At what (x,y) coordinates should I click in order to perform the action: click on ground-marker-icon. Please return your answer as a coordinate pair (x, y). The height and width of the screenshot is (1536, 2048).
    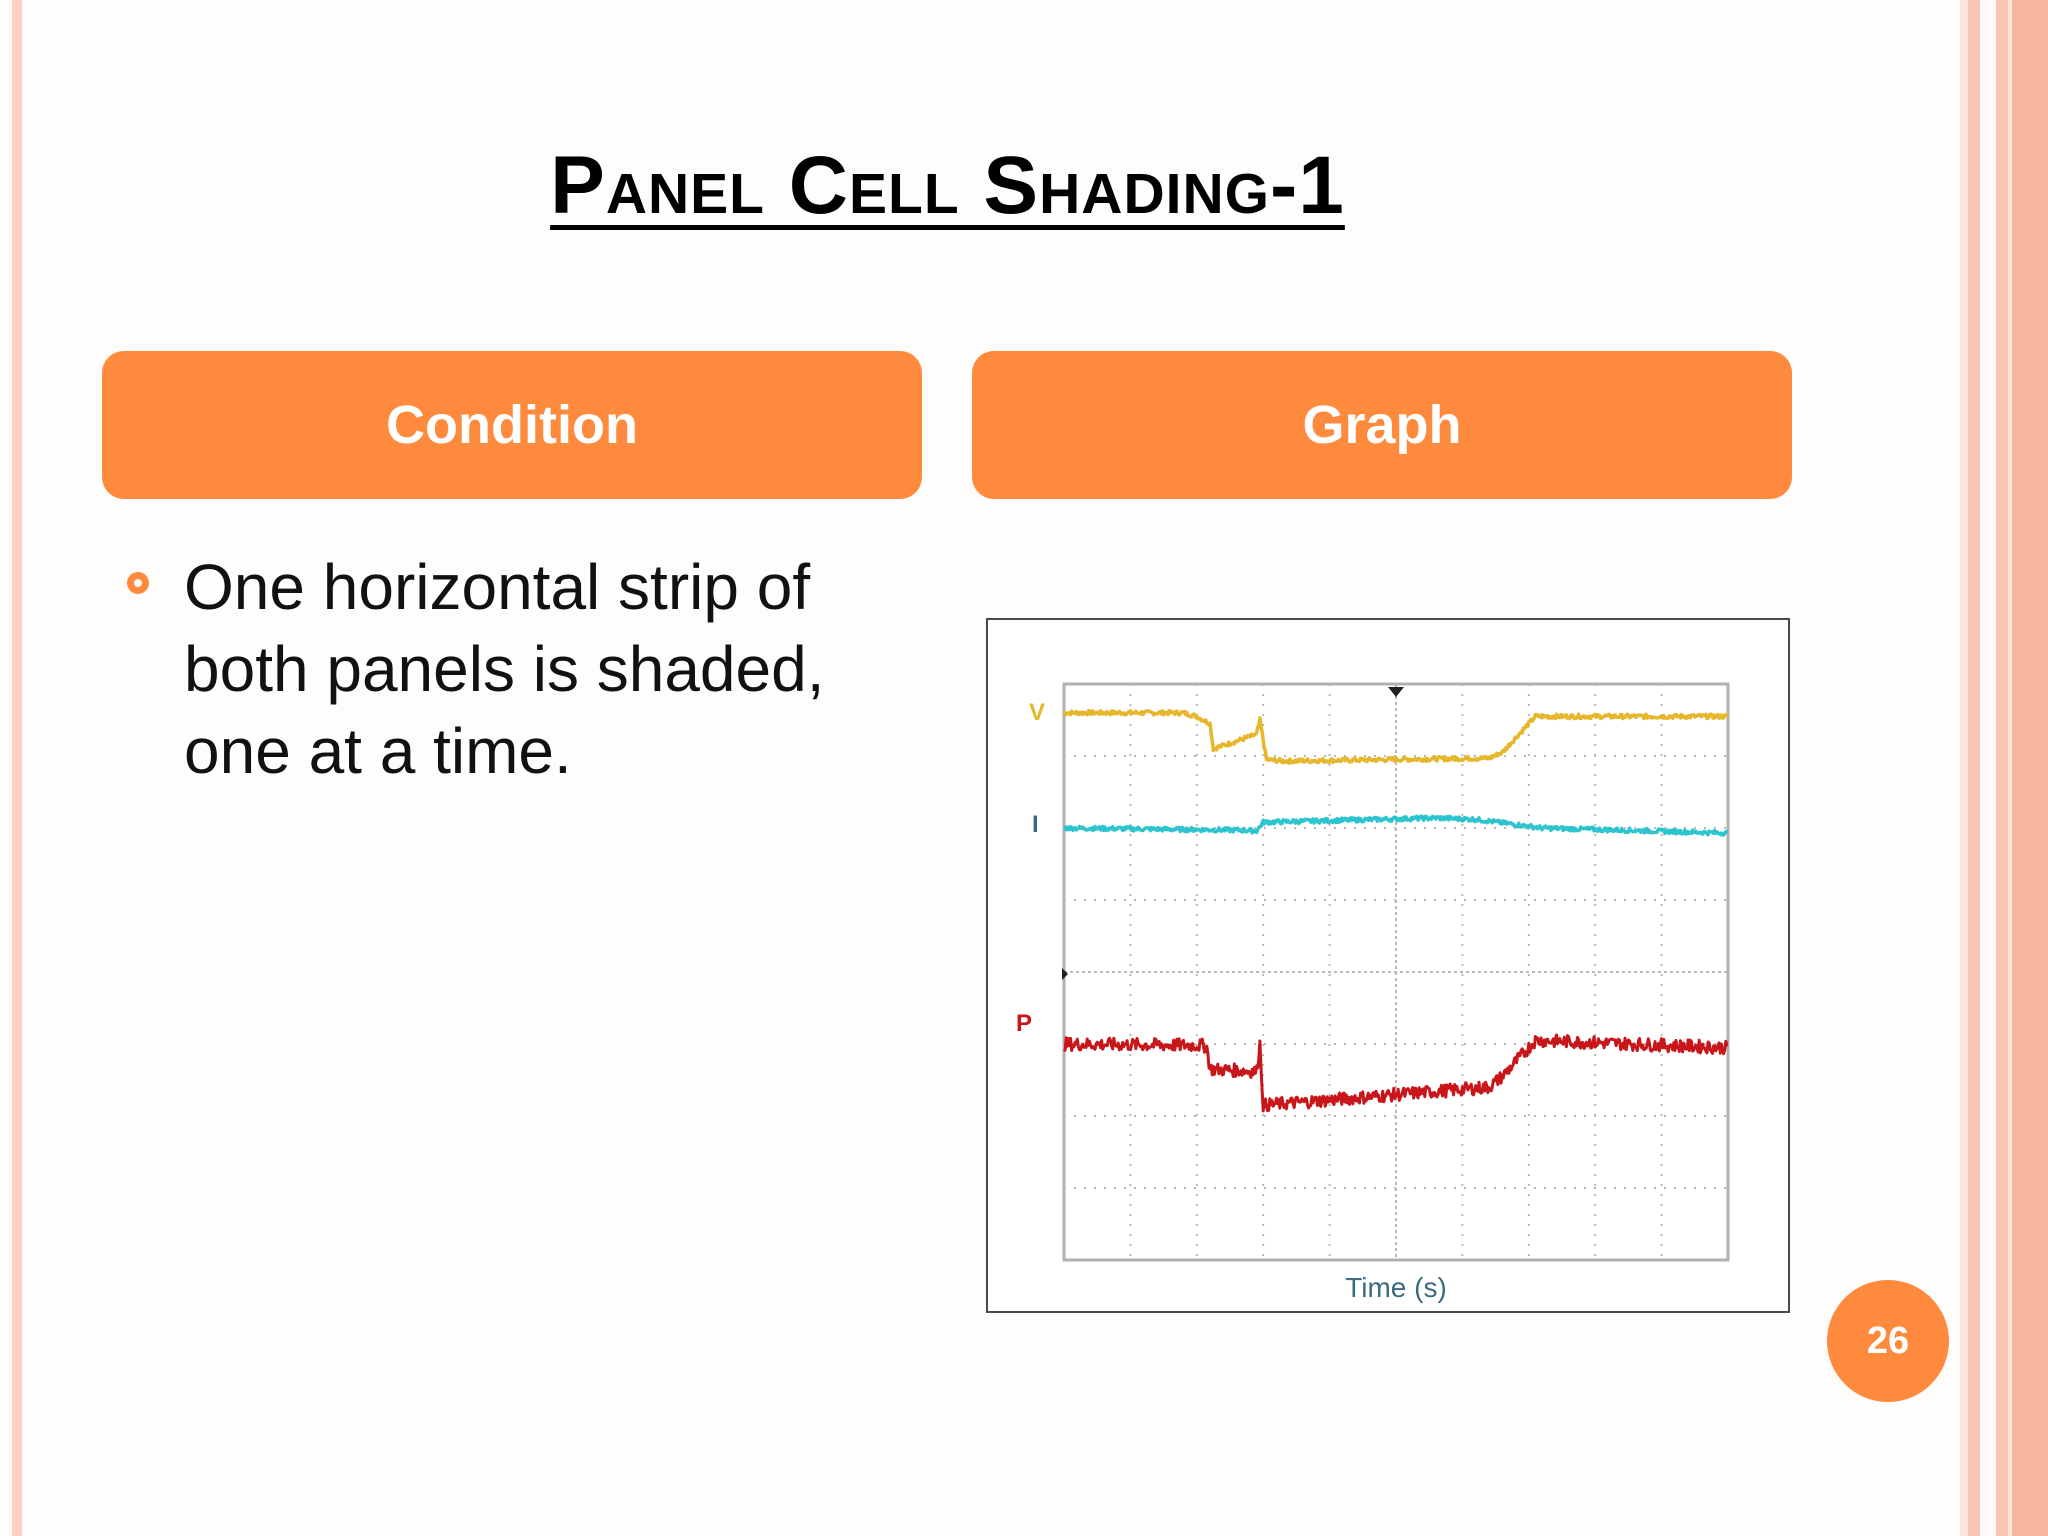
    Looking at the image, I should click on (1062, 974).